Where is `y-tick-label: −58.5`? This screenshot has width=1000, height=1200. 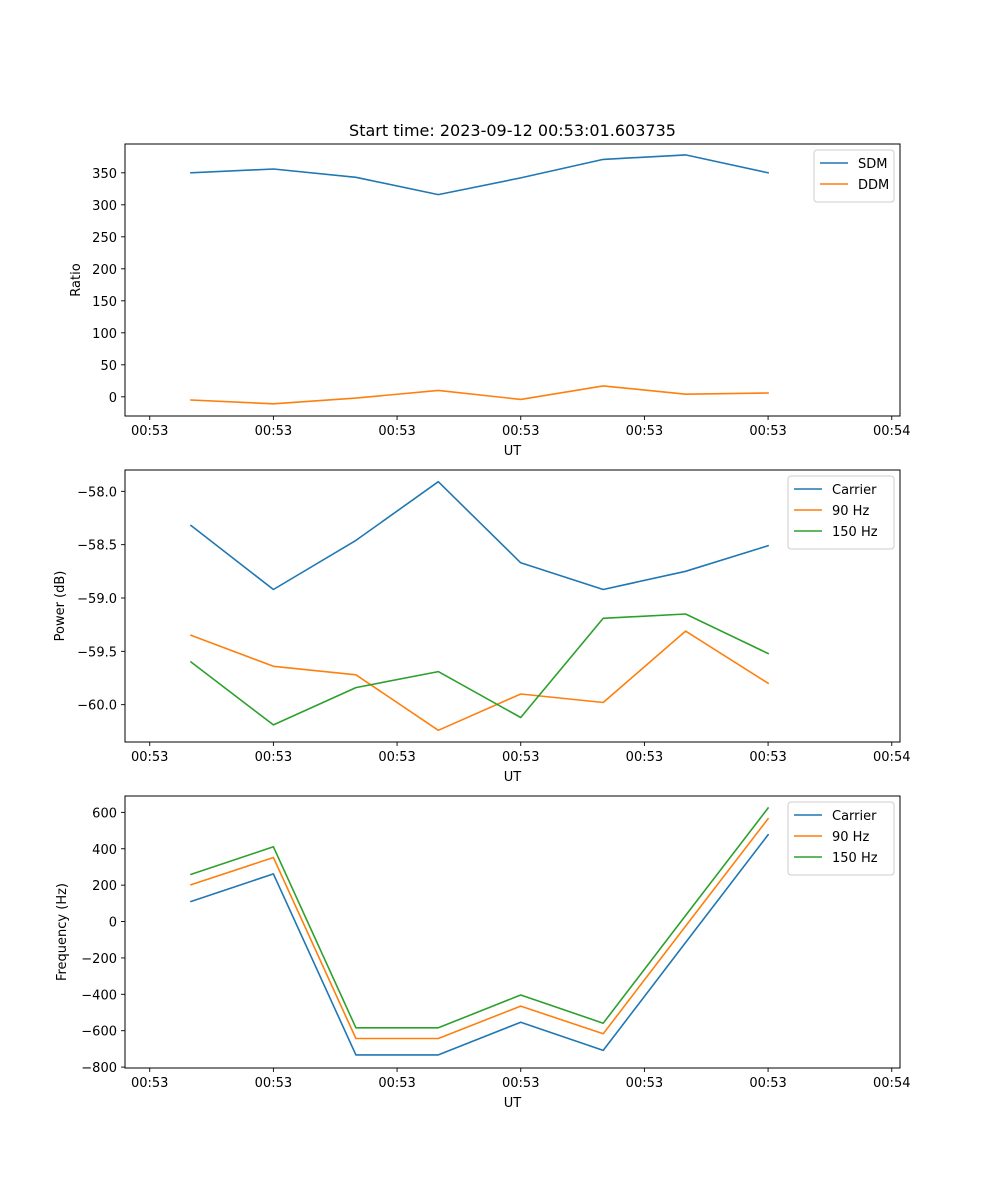 y-tick-label: −58.5 is located at coordinates (97, 546).